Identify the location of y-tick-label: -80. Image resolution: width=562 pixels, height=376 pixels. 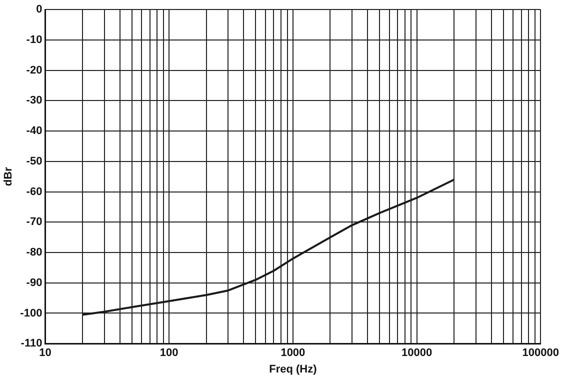
(34, 252).